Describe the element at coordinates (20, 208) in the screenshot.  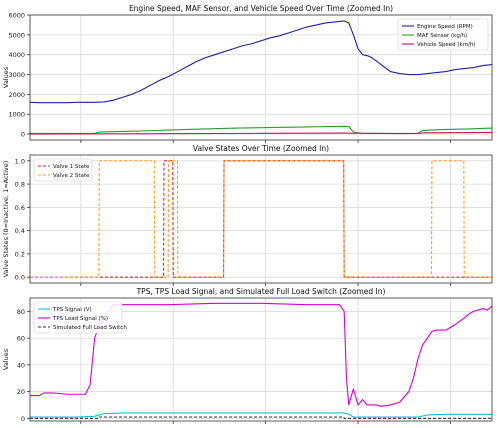
I see `y-tick-label: 0.6` at that location.